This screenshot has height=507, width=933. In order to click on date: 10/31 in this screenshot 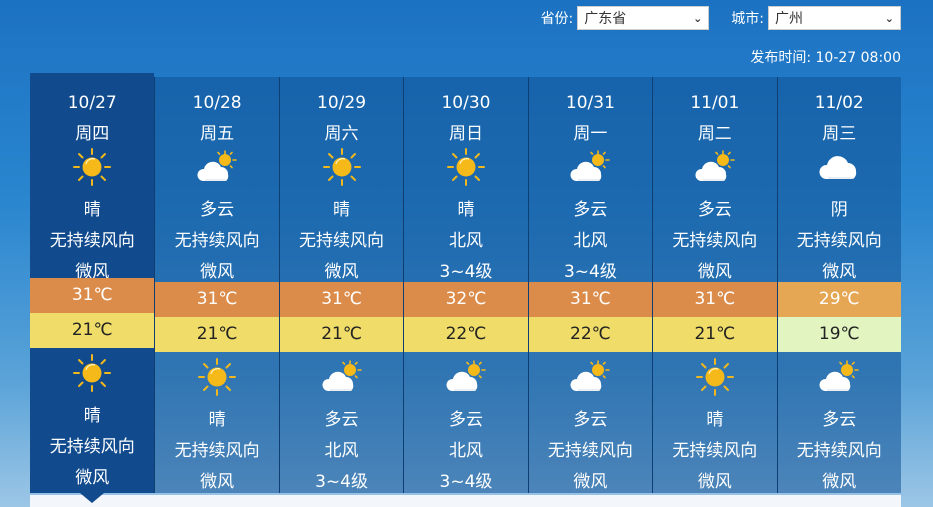, I will do `click(590, 103)`.